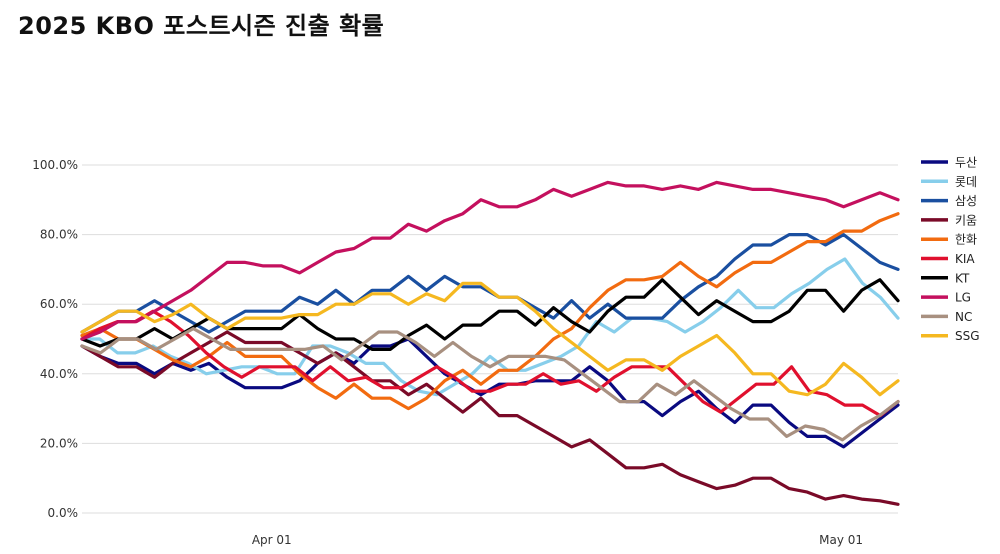 This screenshot has width=1000, height=554. What do you see at coordinates (963, 317) in the screenshot?
I see `legend-label: NC` at bounding box center [963, 317].